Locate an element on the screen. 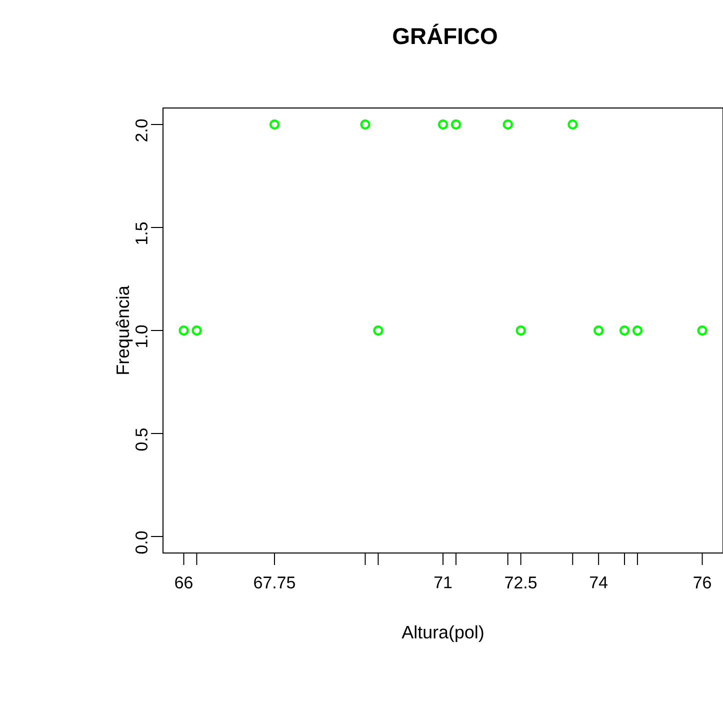 This screenshot has height=706, width=723. chart-title: GRÁFICO is located at coordinates (445, 34).